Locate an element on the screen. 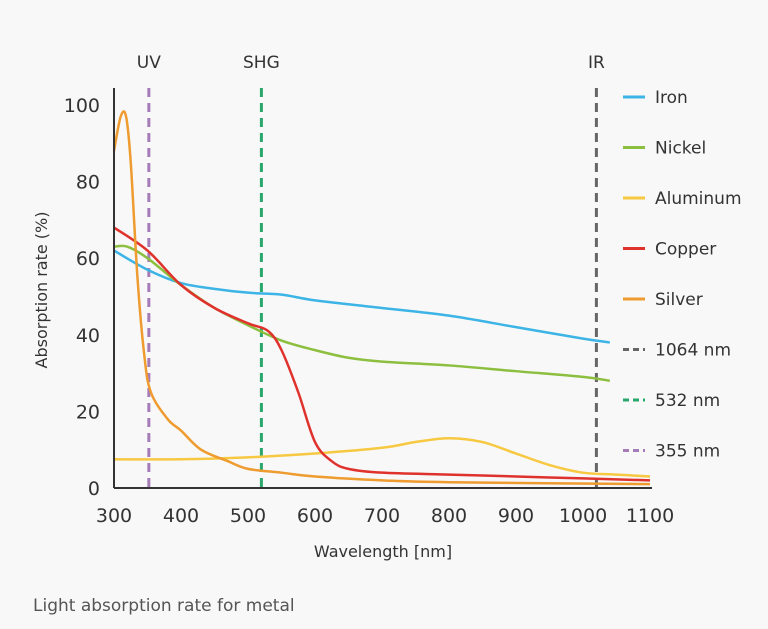  series-line-iron is located at coordinates (361, 296).